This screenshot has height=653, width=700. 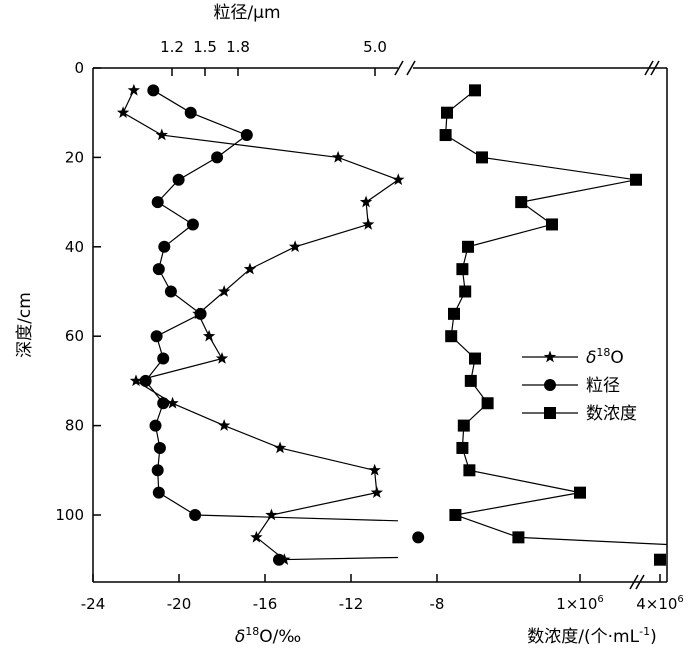 I want to click on bottom-left-axis-title: δ18O/‰, so click(x=268, y=636).